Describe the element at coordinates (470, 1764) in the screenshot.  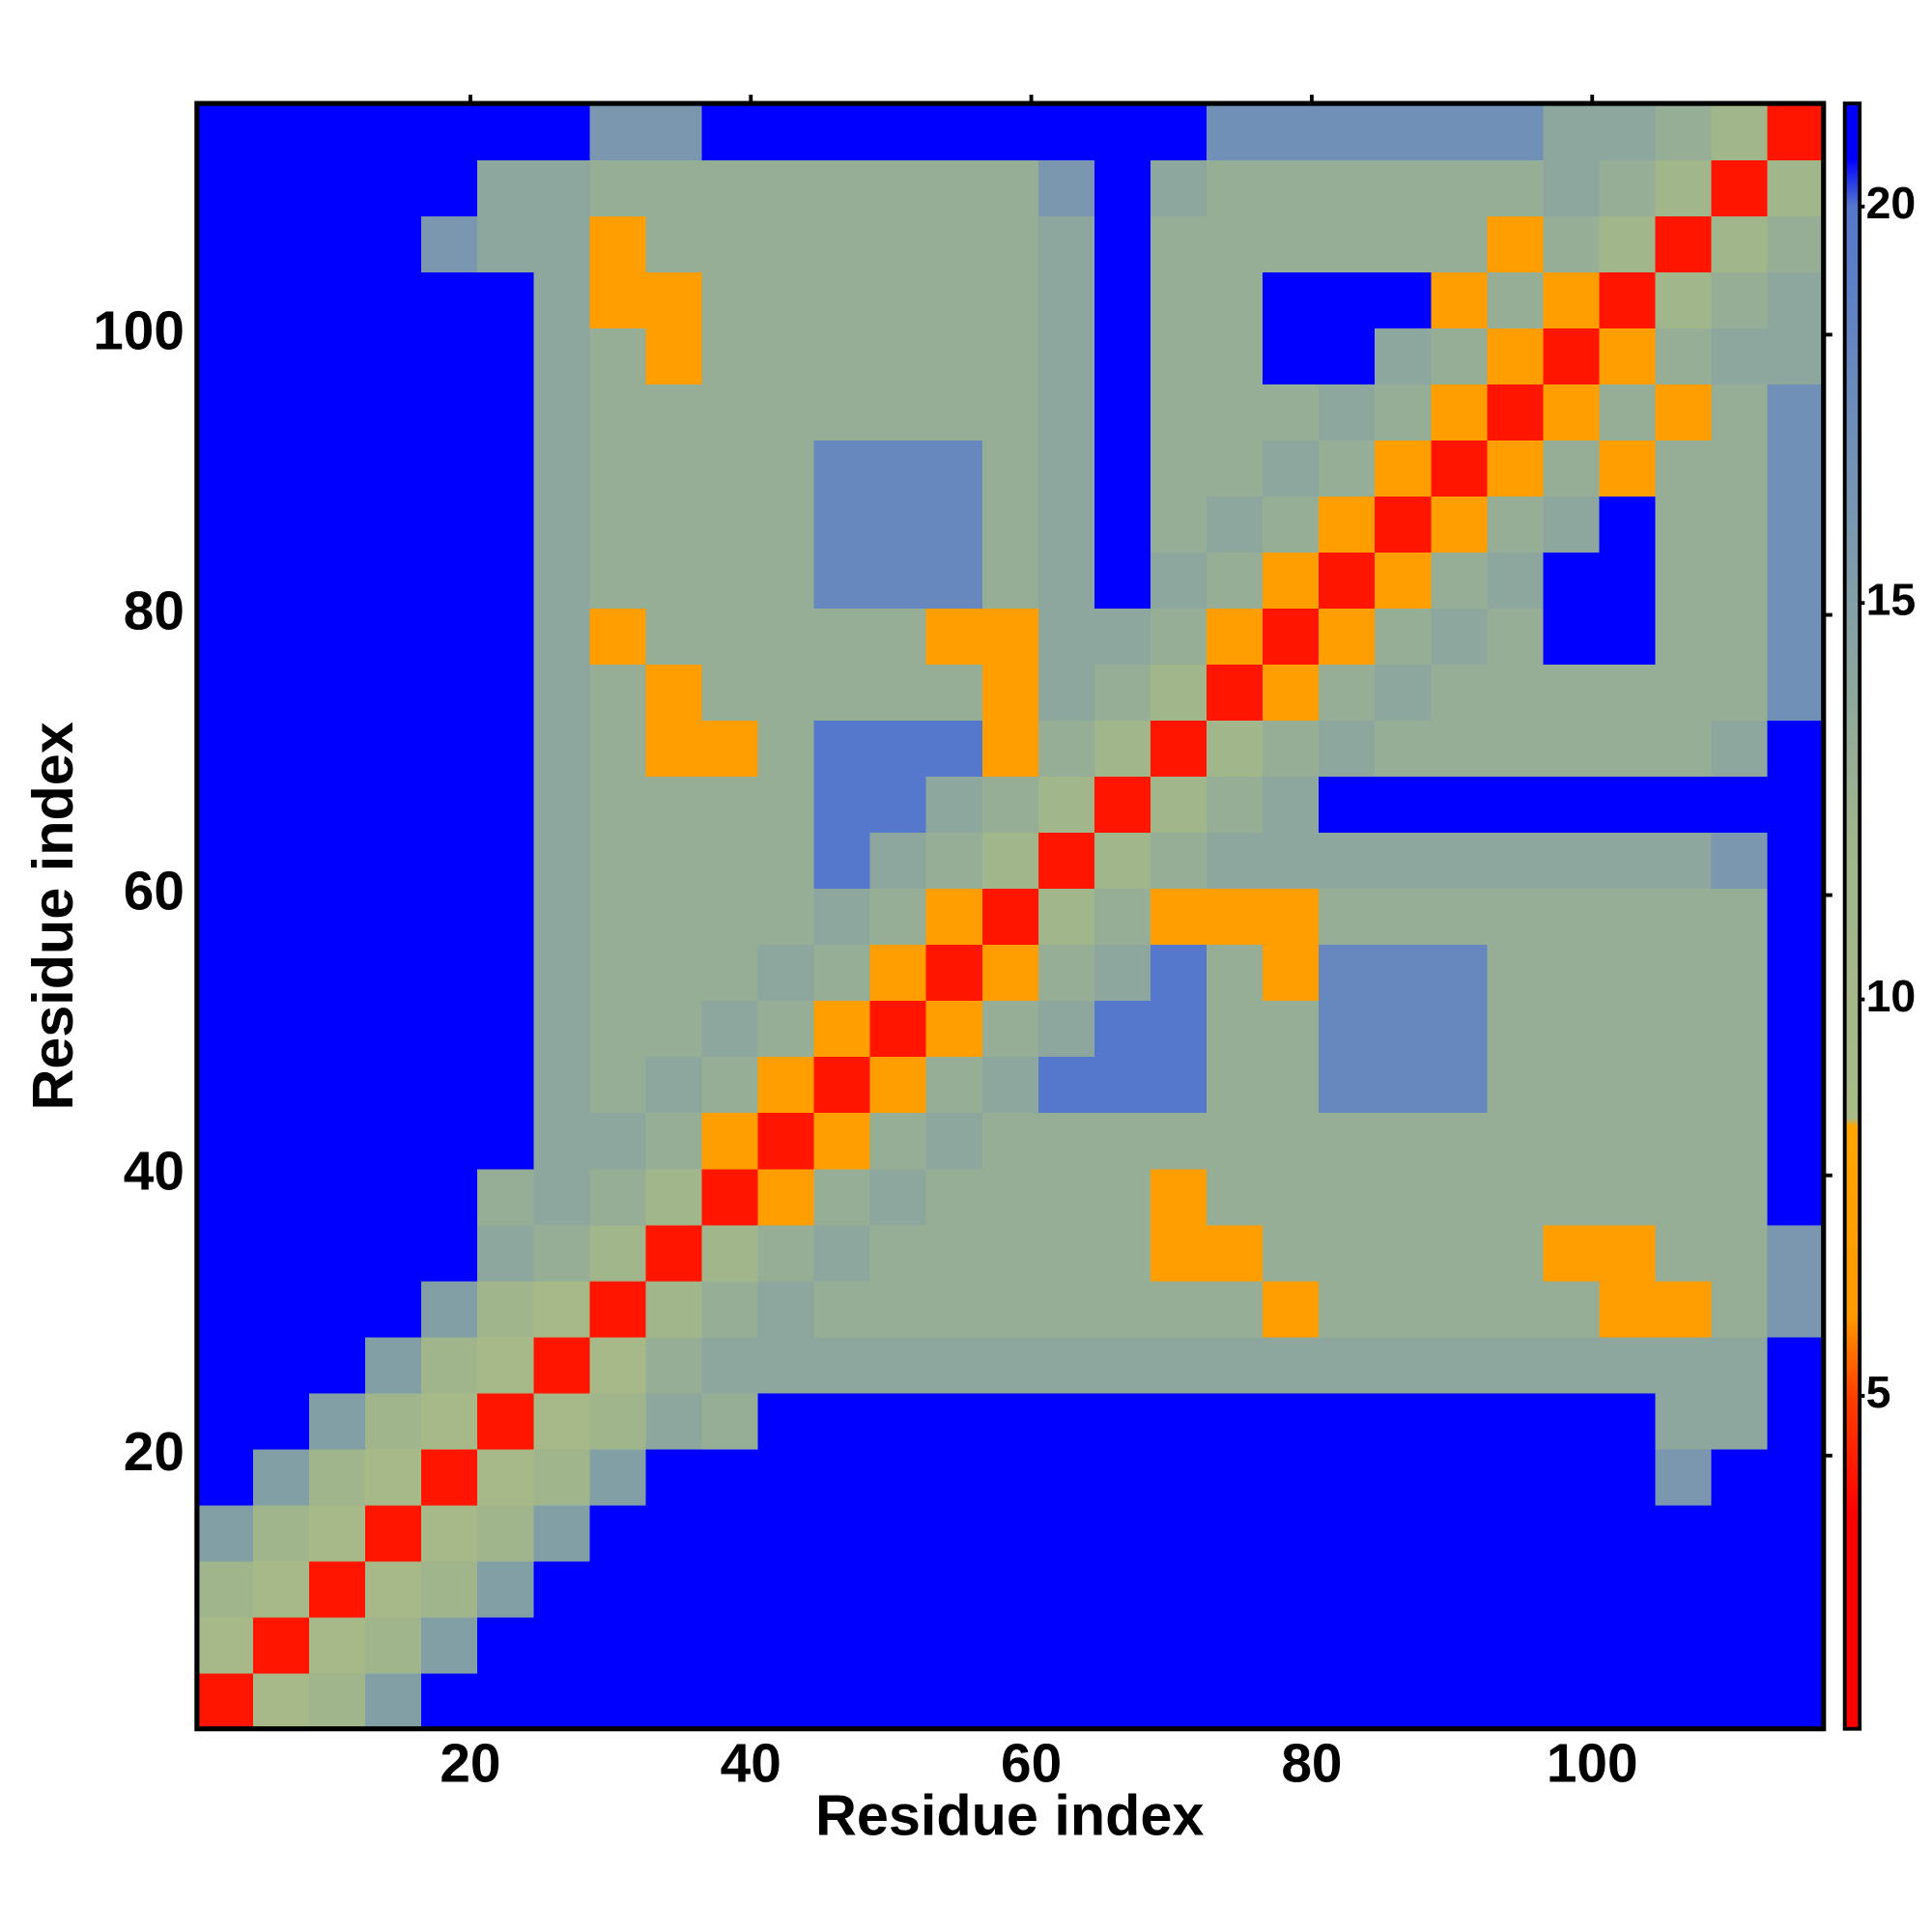
I see `x-tick-label: 20` at that location.